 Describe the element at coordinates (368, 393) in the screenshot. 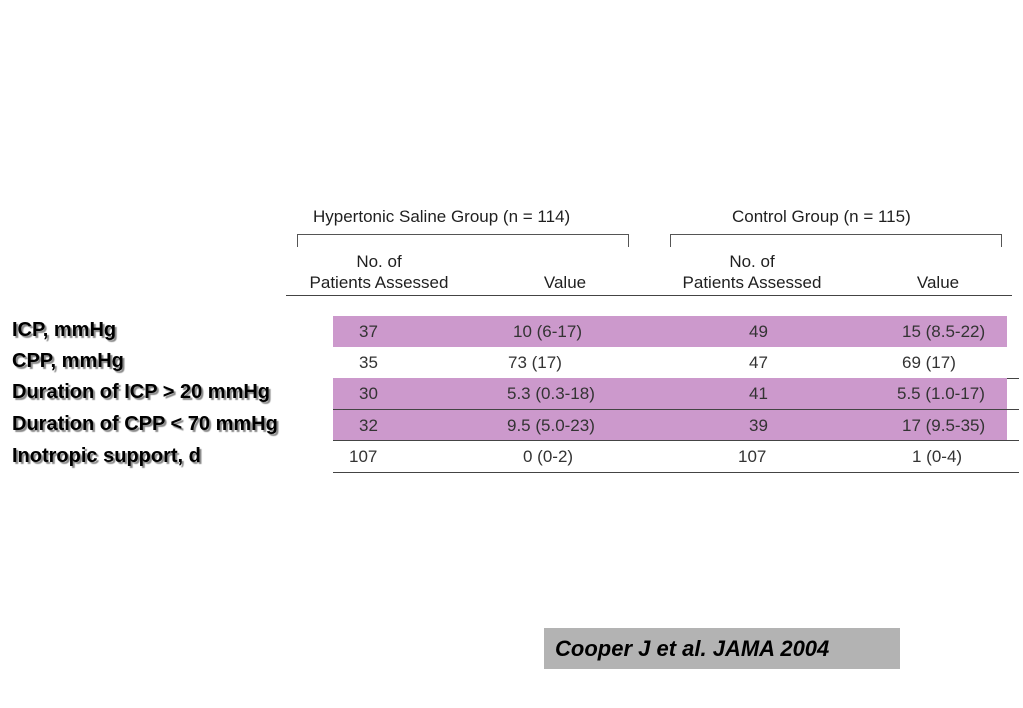

I see `saline-n-cell: 30` at that location.